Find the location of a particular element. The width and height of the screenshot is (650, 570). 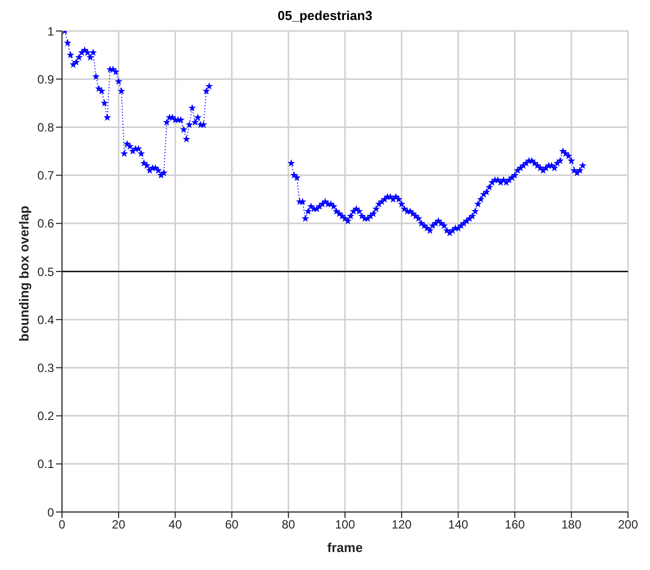

x-tick-label: 20 is located at coordinates (119, 525).